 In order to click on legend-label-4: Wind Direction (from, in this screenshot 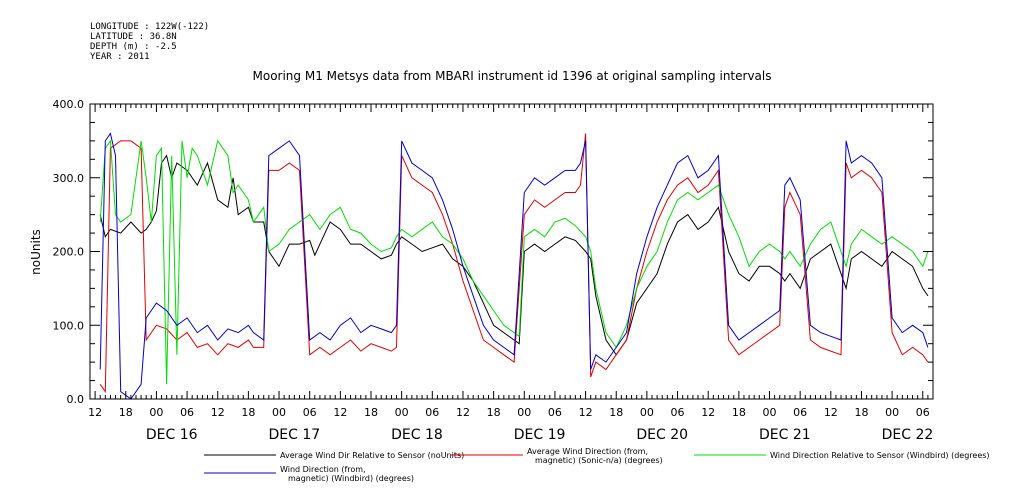, I will do `click(323, 469)`.